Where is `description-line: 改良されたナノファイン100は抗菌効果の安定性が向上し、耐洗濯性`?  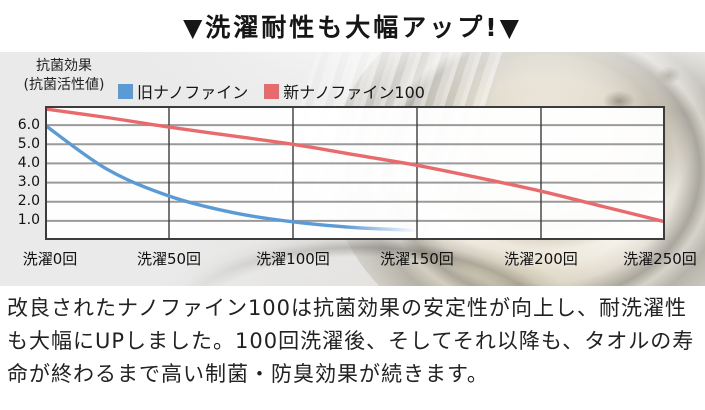
description-line: 改良されたナノファイン100は抗菌効果の安定性が向上し、耐洗濯性 is located at coordinates (347, 308).